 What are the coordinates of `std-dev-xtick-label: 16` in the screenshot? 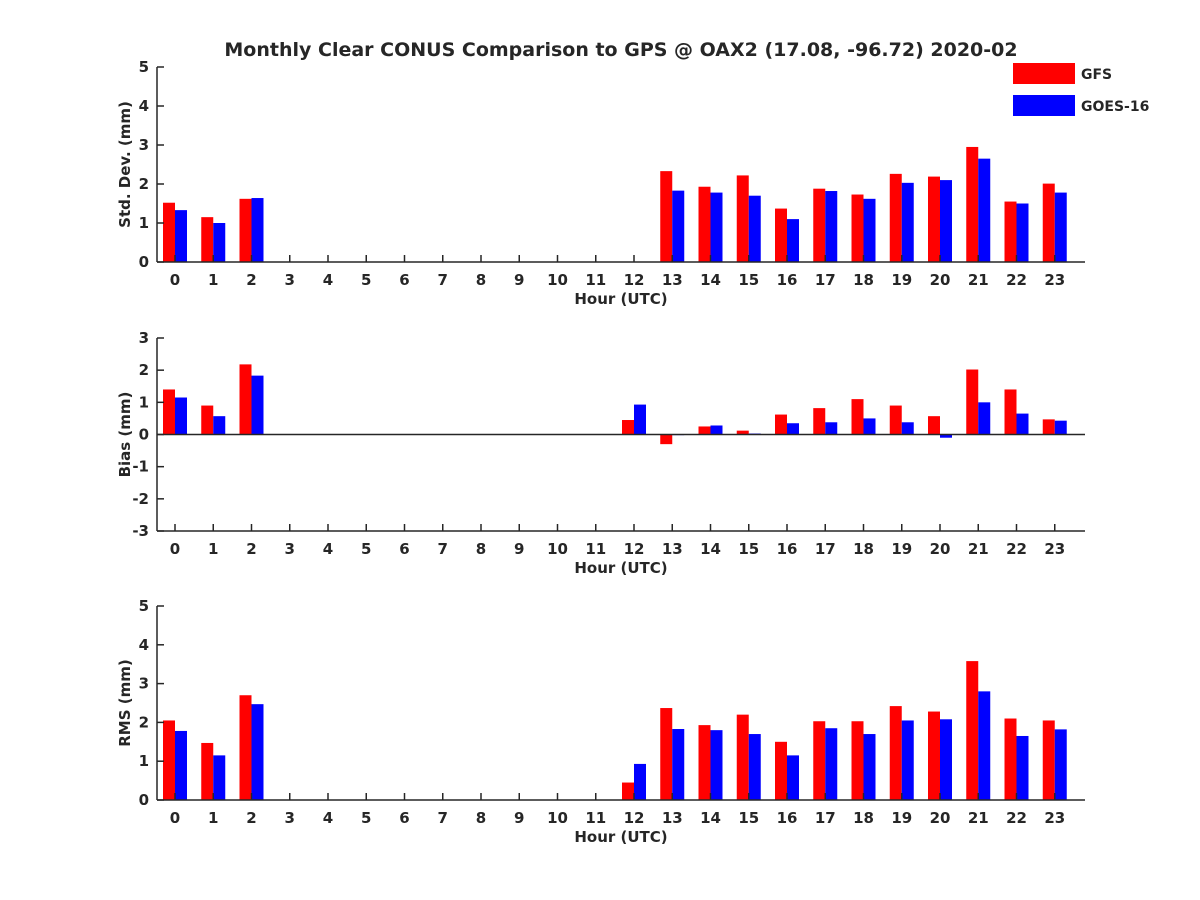 It's located at (787, 280).